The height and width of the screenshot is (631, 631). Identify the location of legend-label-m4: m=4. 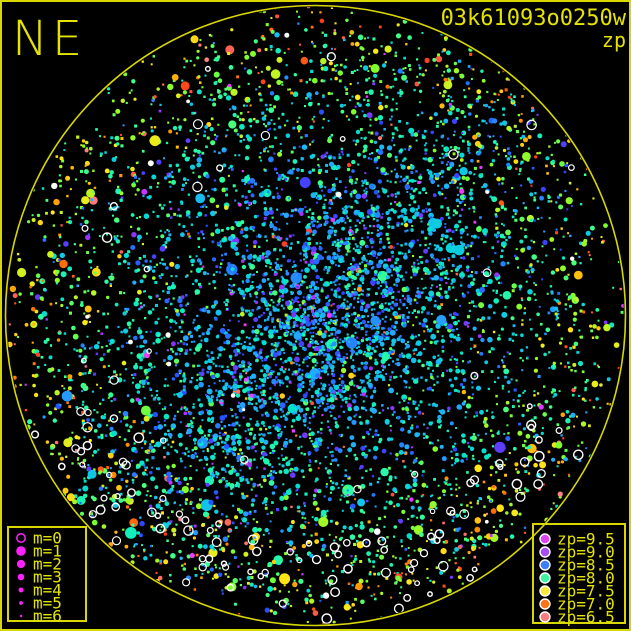
(47, 590).